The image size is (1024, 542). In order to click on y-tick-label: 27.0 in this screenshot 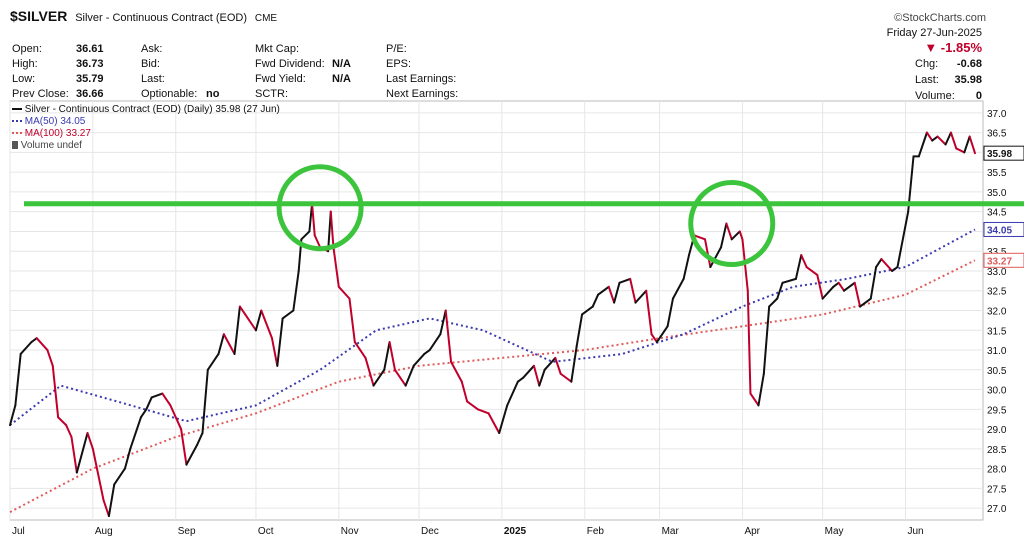, I will do `click(997, 509)`.